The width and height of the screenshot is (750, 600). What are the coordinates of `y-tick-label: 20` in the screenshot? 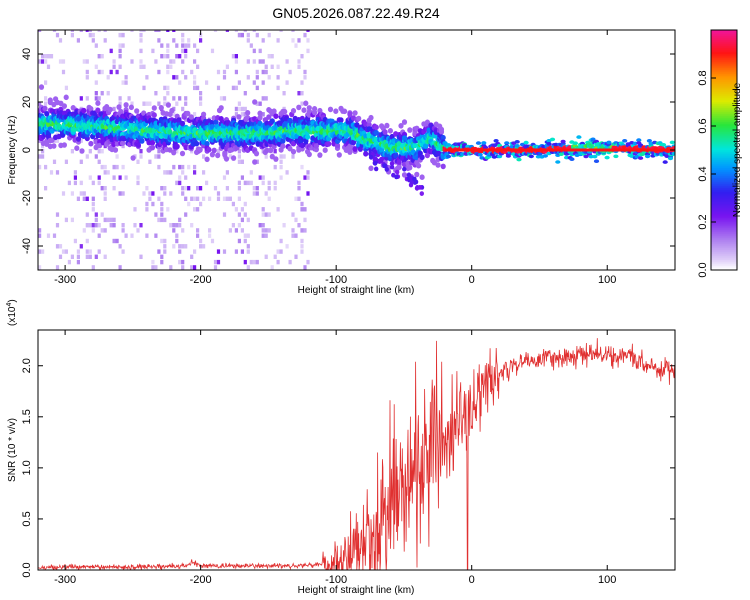 It's located at (27, 102).